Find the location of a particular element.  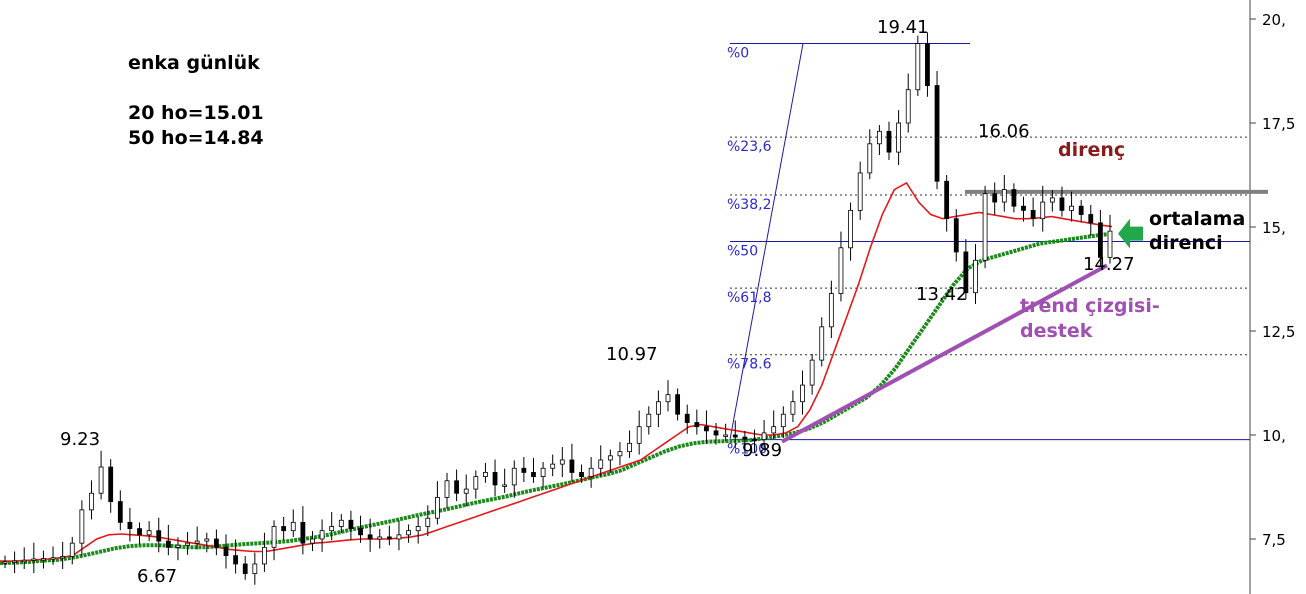

trend-label-1: trend çizgisi- is located at coordinates (1090, 306).